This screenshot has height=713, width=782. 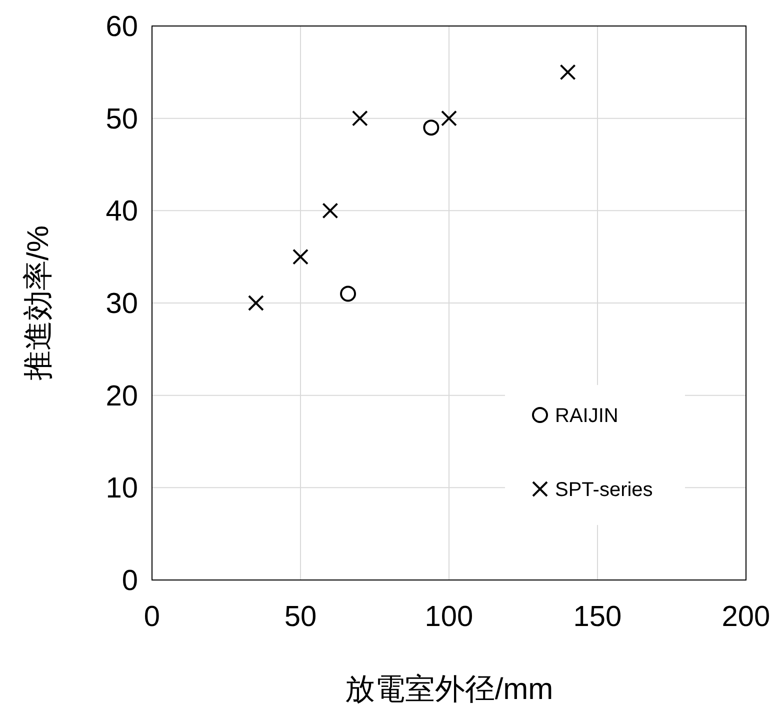 What do you see at coordinates (122, 396) in the screenshot?
I see `y-tick-label: 20` at bounding box center [122, 396].